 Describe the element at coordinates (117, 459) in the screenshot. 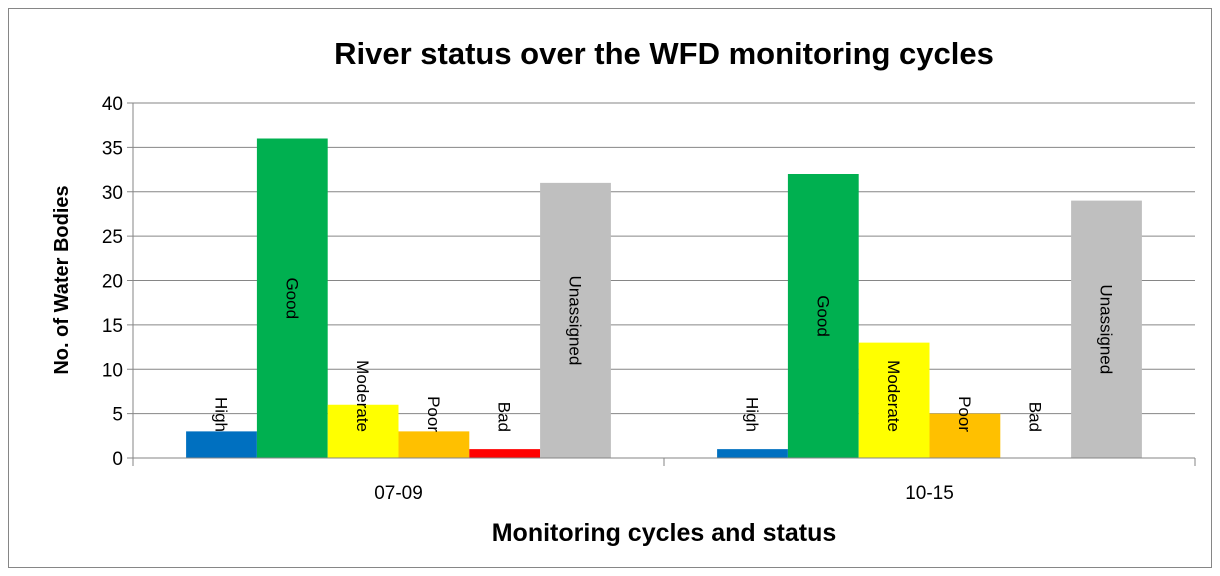

I see `y-tick-label: 0` at that location.